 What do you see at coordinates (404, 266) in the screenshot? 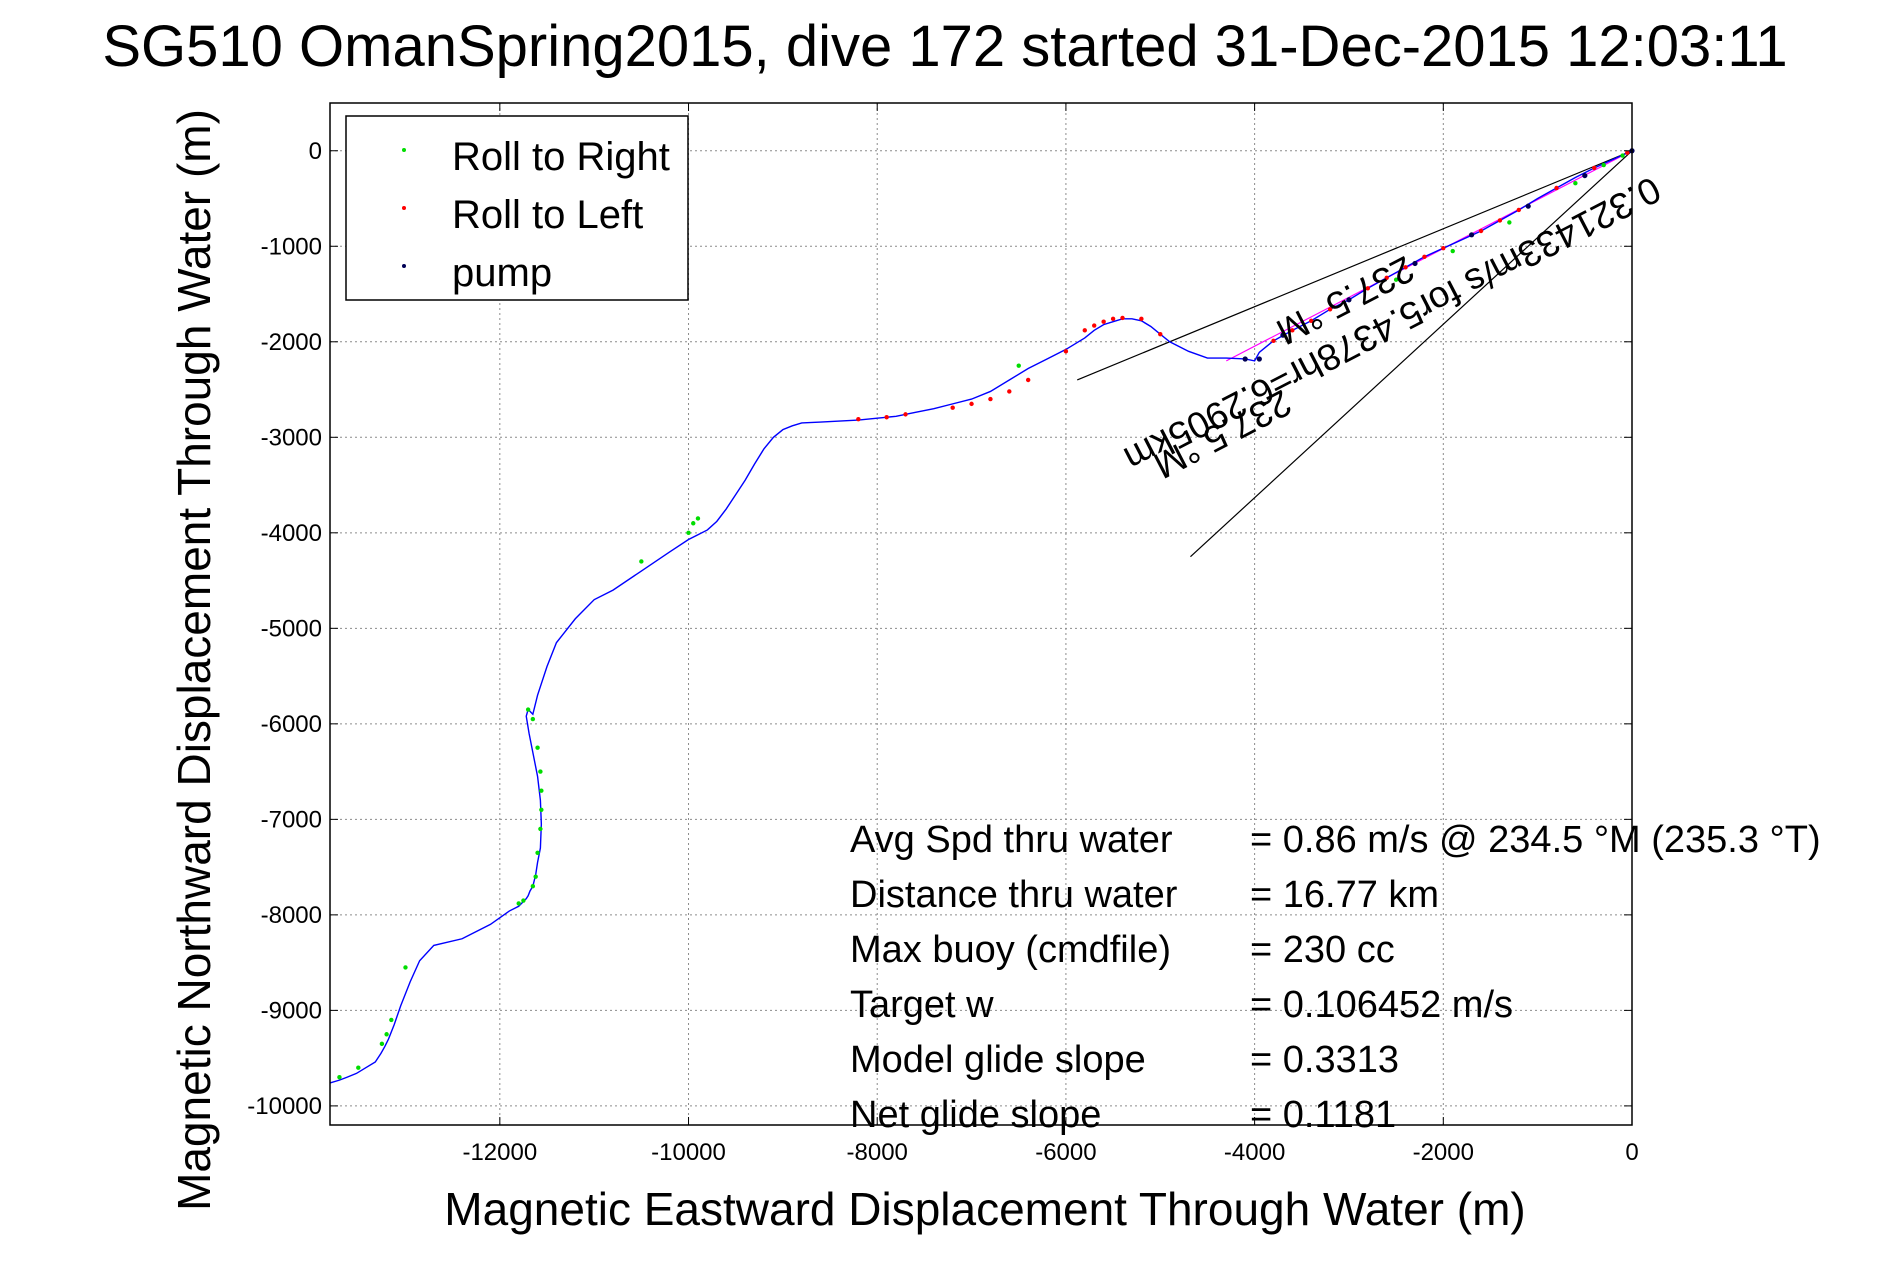
I see `legend-marker-pump` at bounding box center [404, 266].